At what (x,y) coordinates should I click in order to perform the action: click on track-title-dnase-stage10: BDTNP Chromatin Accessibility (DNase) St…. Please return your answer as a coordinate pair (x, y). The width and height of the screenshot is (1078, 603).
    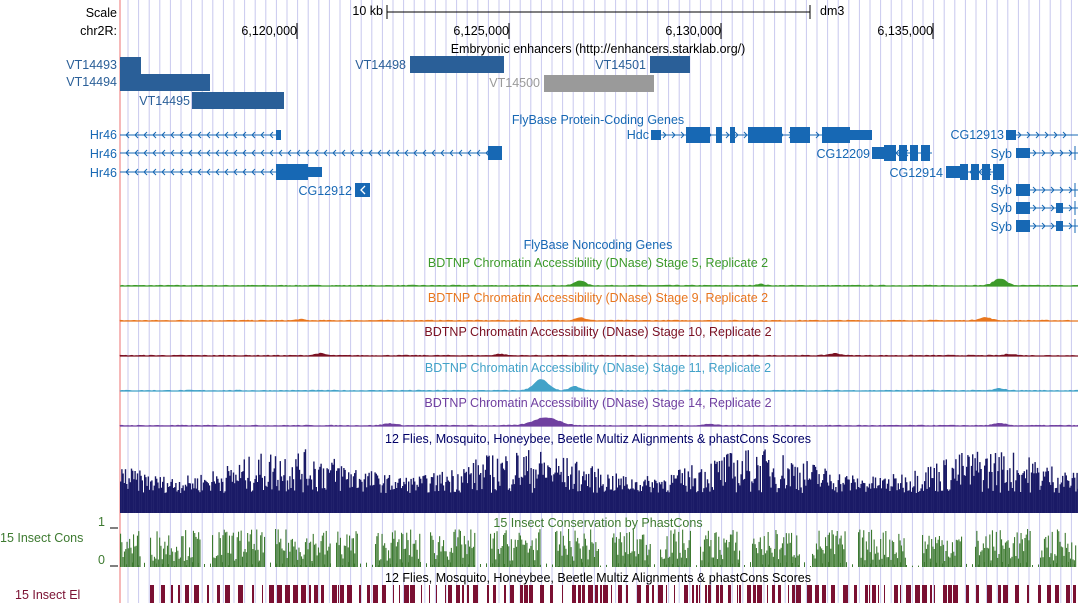
    Looking at the image, I should click on (598, 332).